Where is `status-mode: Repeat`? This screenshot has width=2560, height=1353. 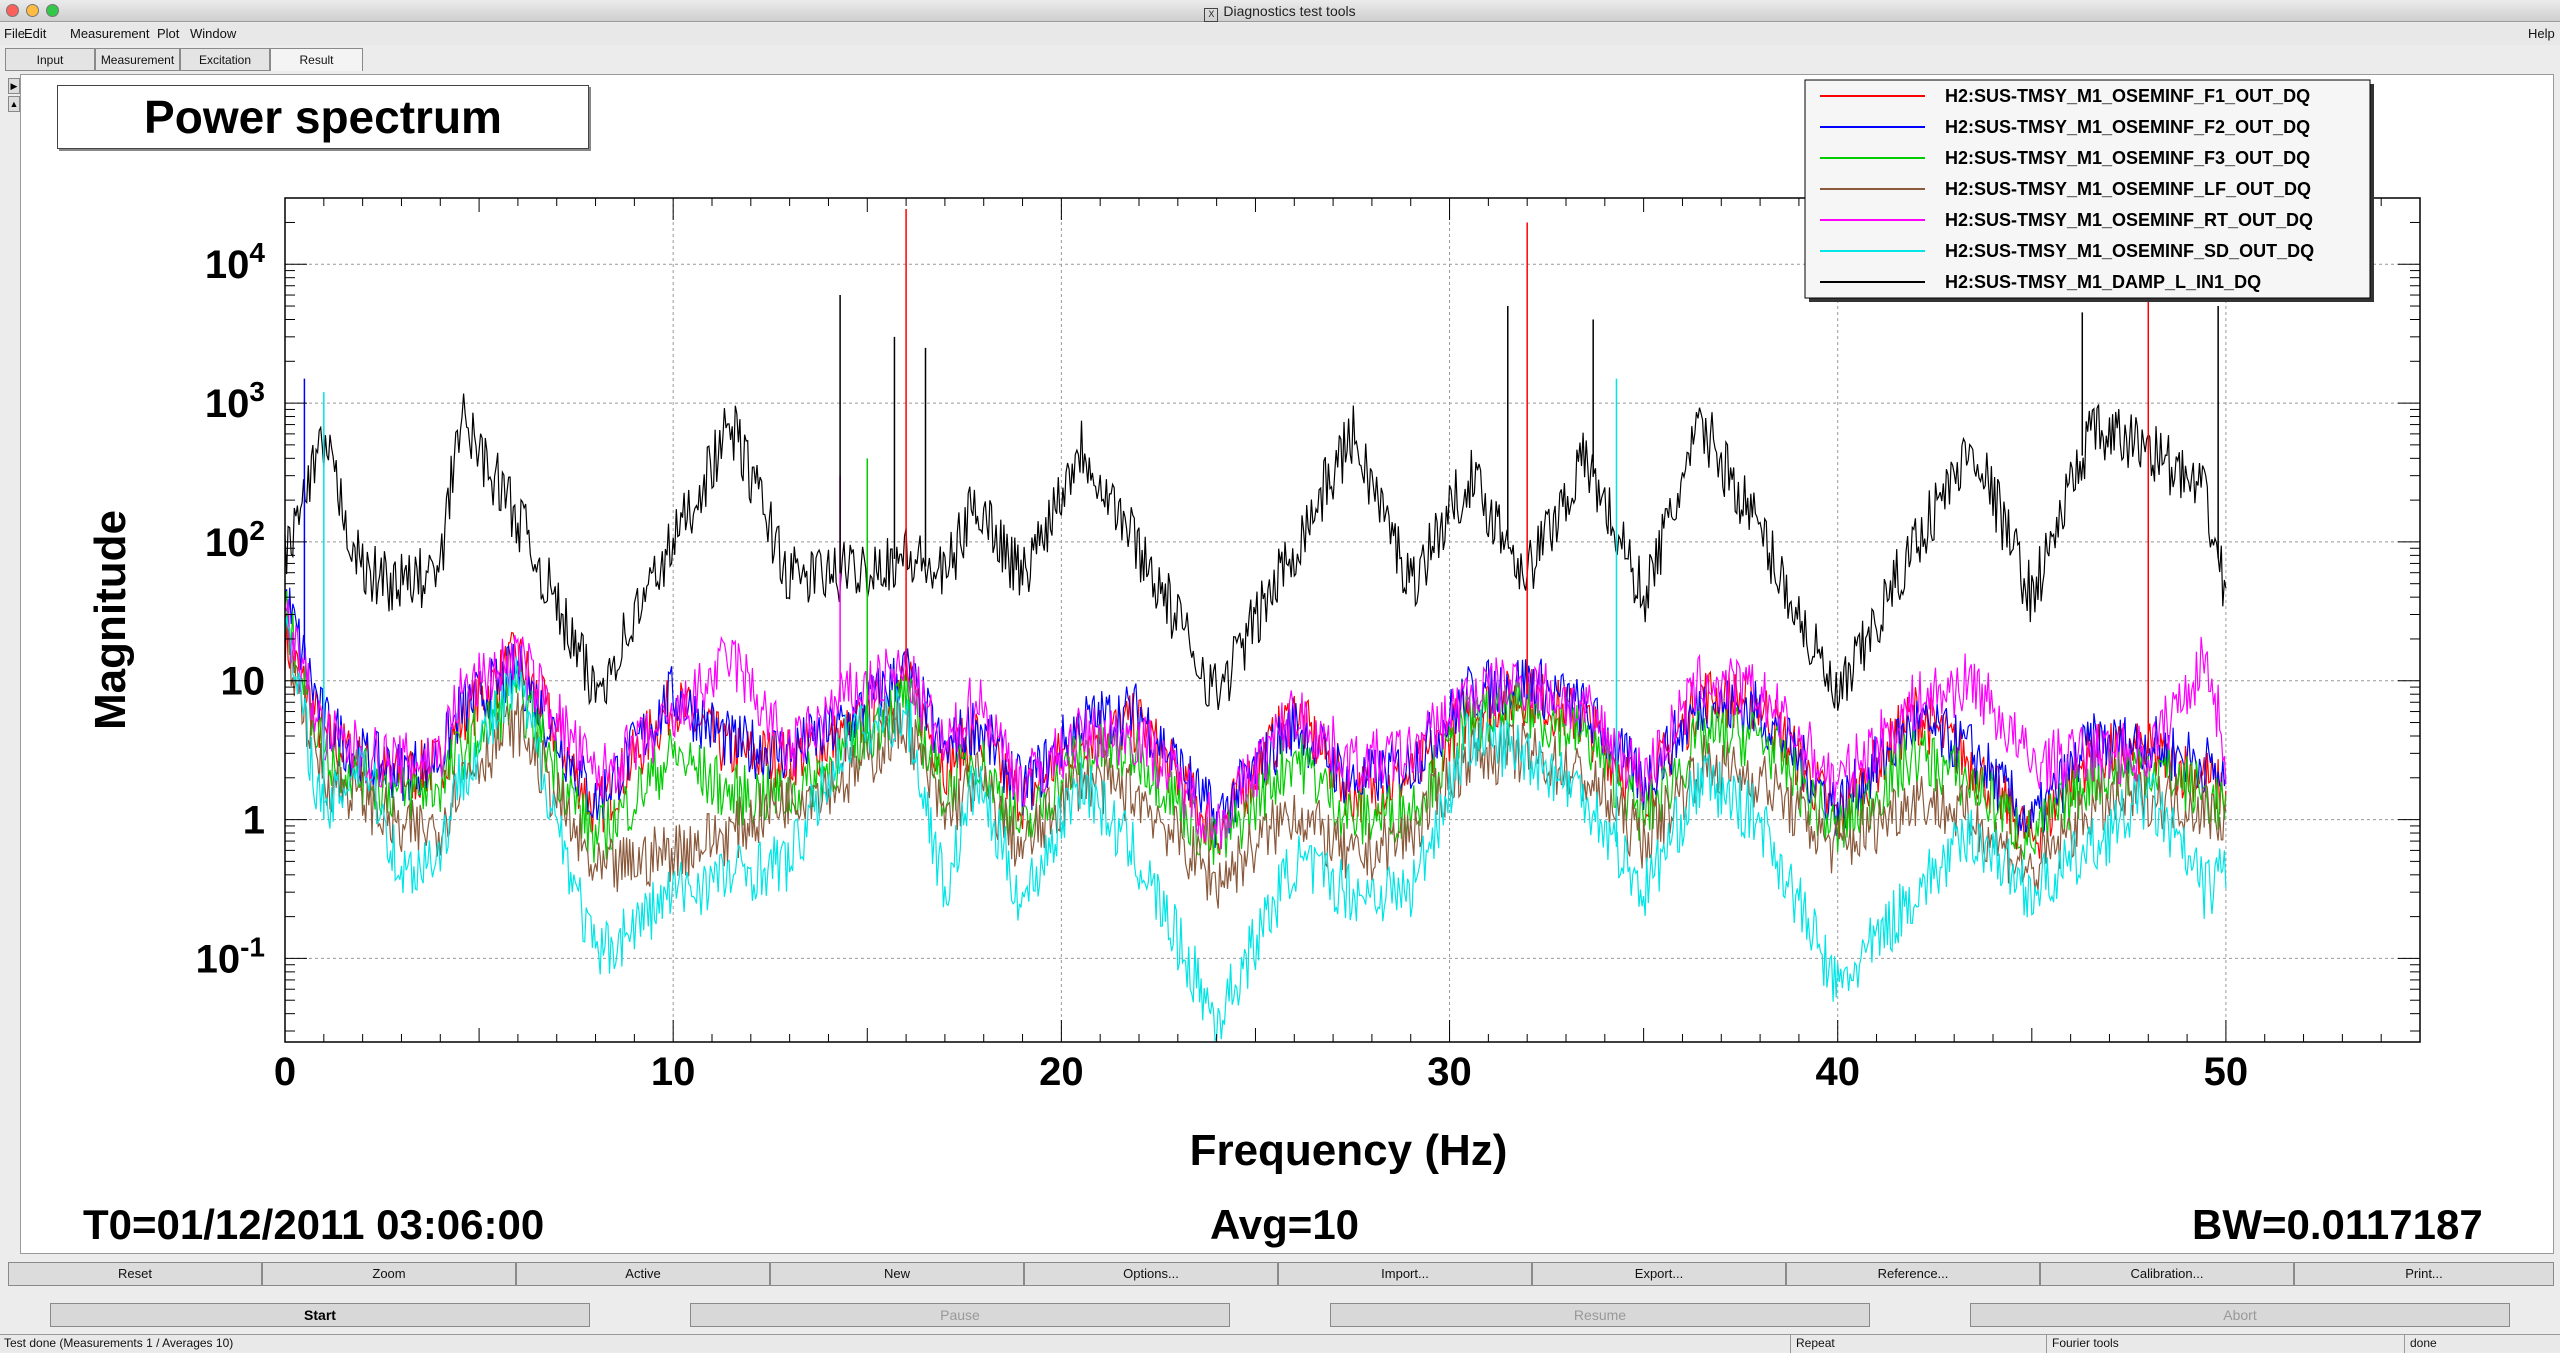 status-mode: Repeat is located at coordinates (1815, 1343).